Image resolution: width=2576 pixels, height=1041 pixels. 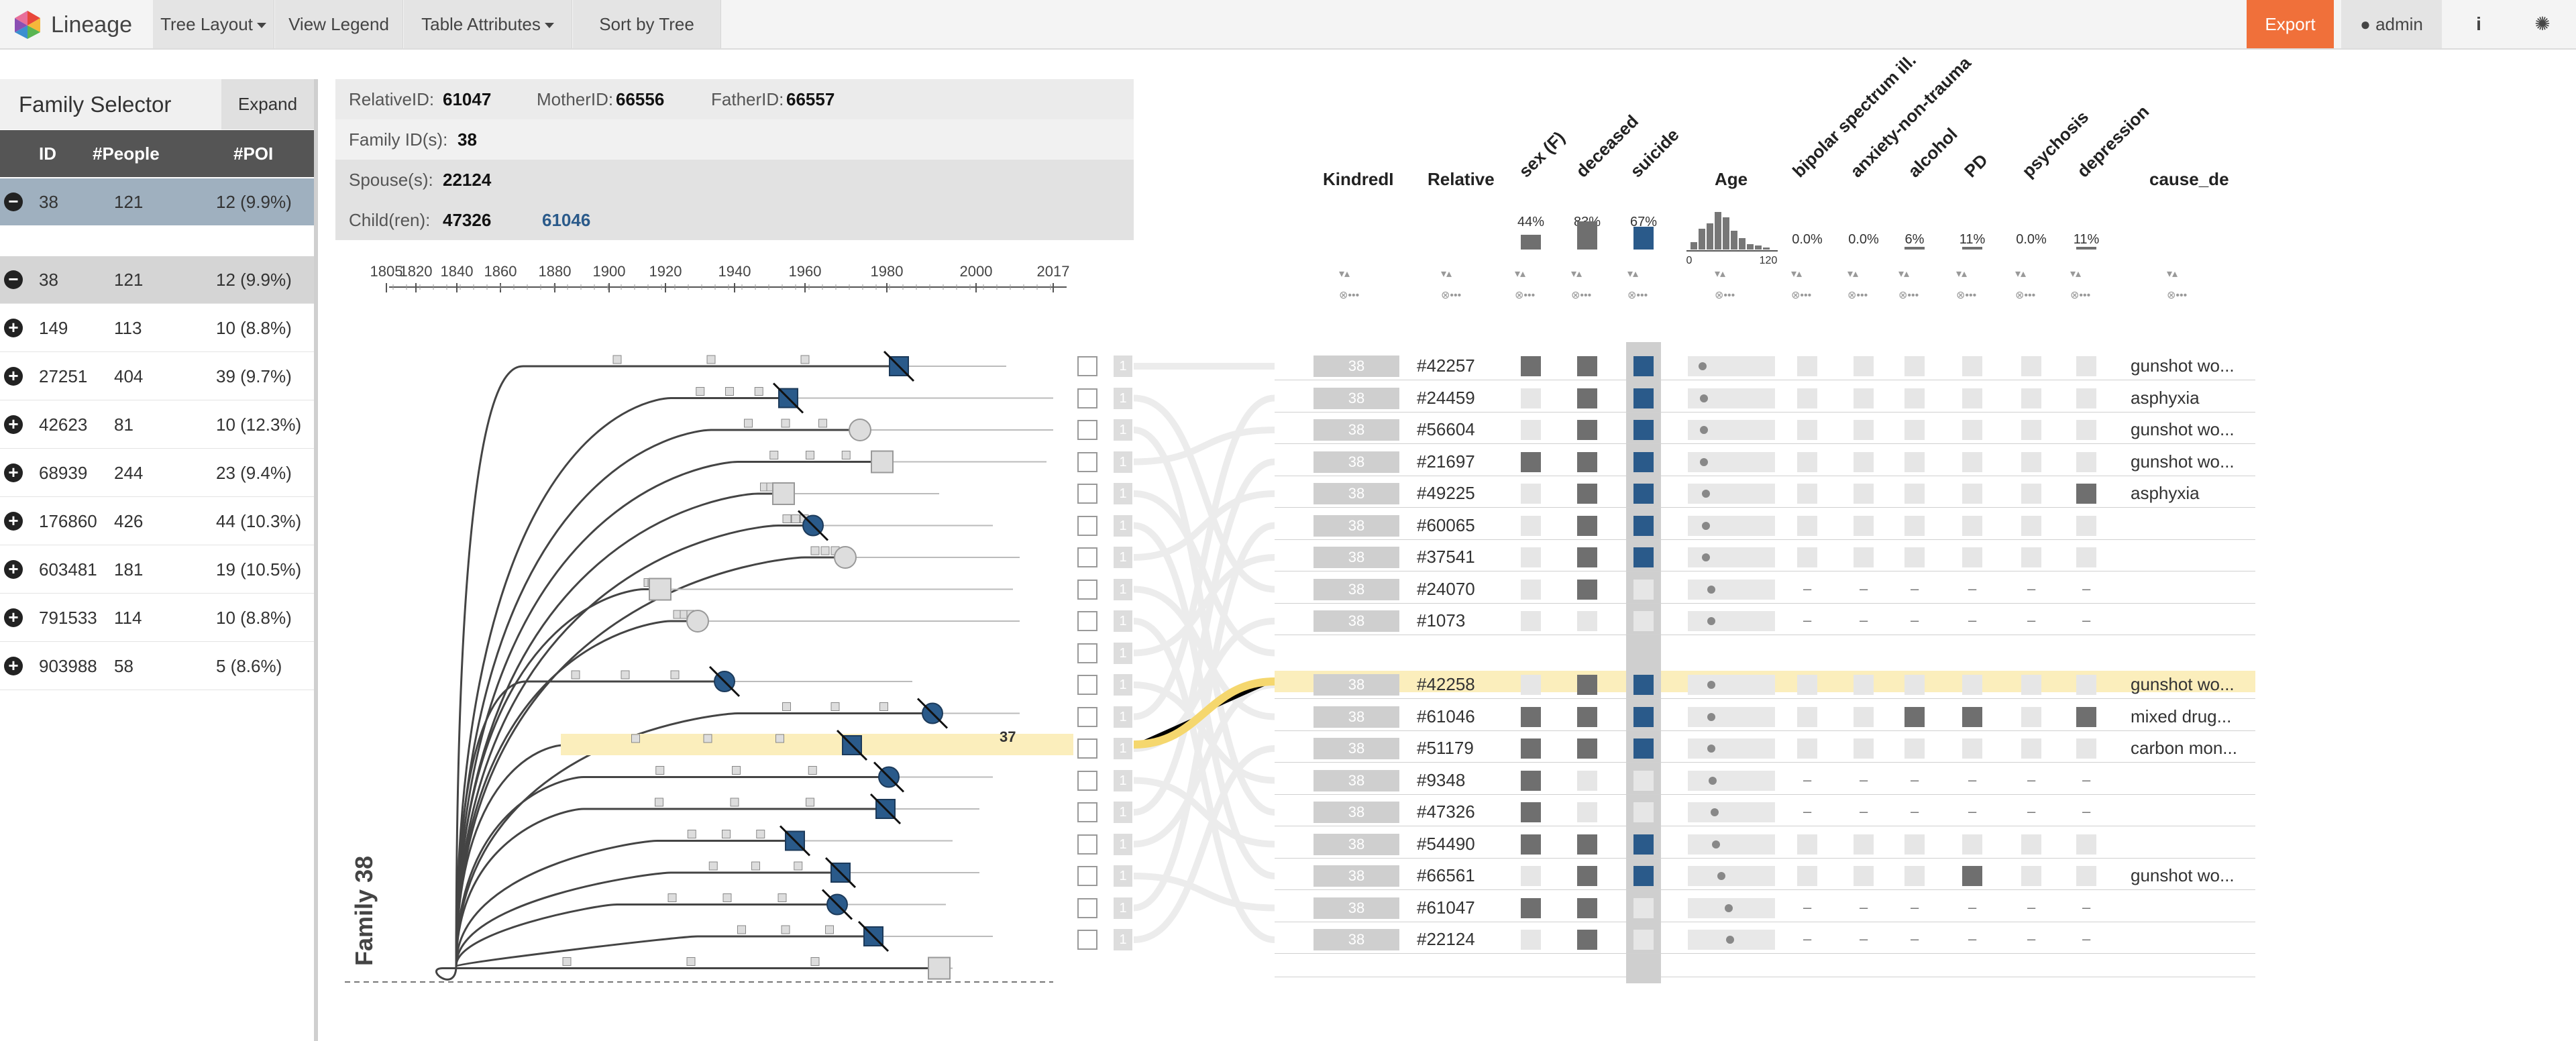 What do you see at coordinates (72, 25) in the screenshot?
I see `brand: Lineage` at bounding box center [72, 25].